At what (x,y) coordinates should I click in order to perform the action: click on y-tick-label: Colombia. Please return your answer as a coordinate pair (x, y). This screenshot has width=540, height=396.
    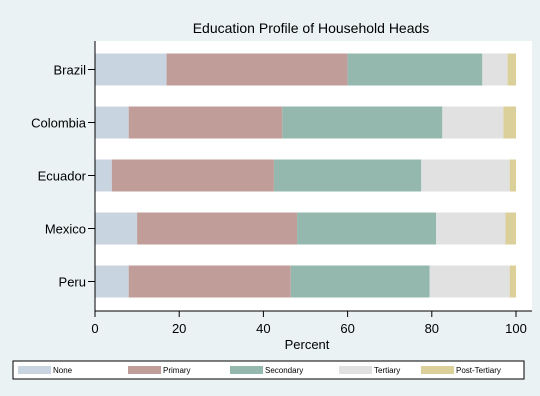
    Looking at the image, I should click on (59, 123).